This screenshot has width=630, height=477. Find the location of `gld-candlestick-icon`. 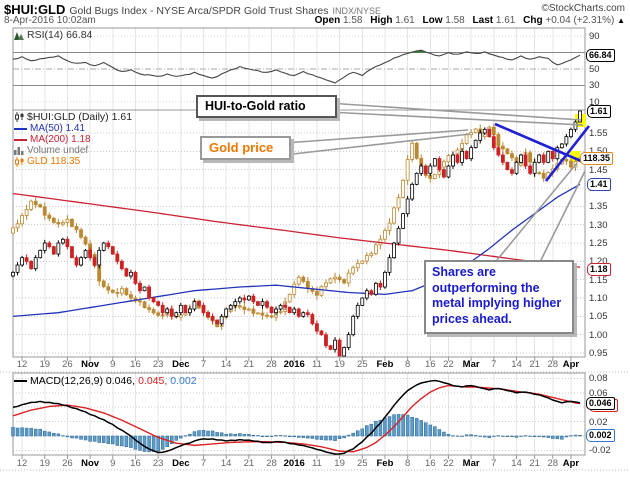

gld-candlestick-icon is located at coordinates (19, 161).